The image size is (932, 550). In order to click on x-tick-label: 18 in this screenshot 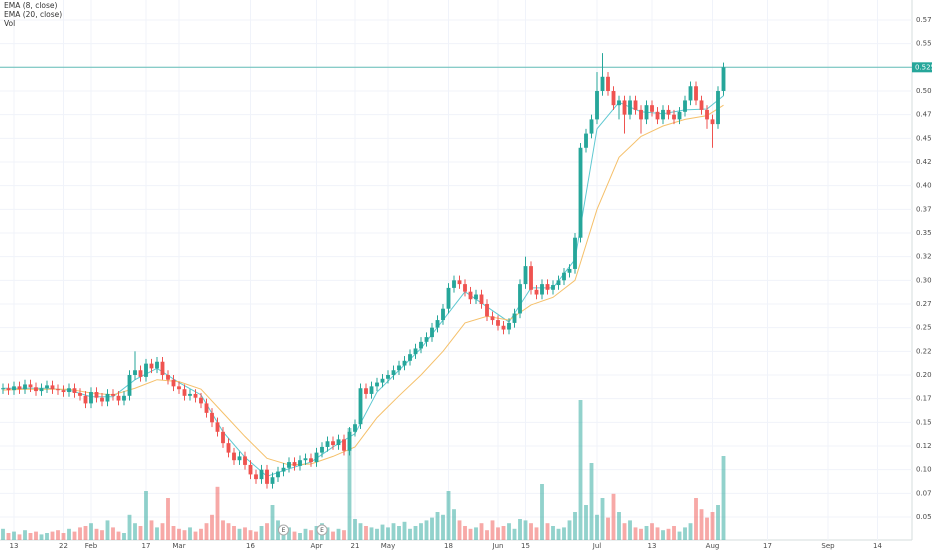, I will do `click(448, 546)`.